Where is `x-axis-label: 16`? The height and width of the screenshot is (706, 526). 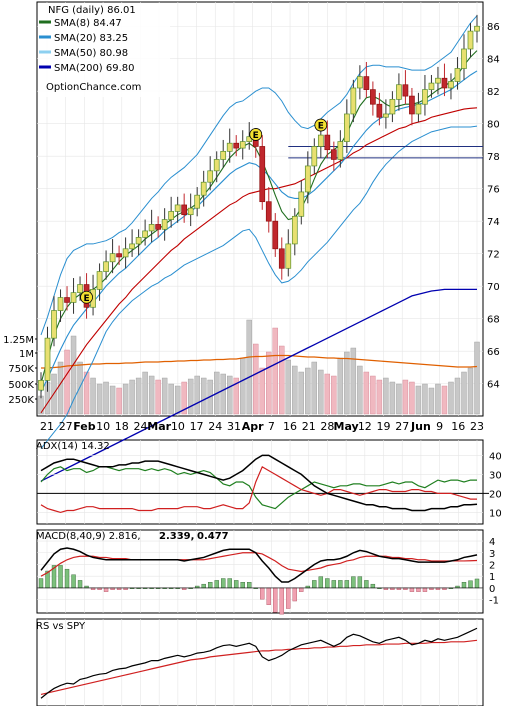 x-axis-label: 16 is located at coordinates (290, 426).